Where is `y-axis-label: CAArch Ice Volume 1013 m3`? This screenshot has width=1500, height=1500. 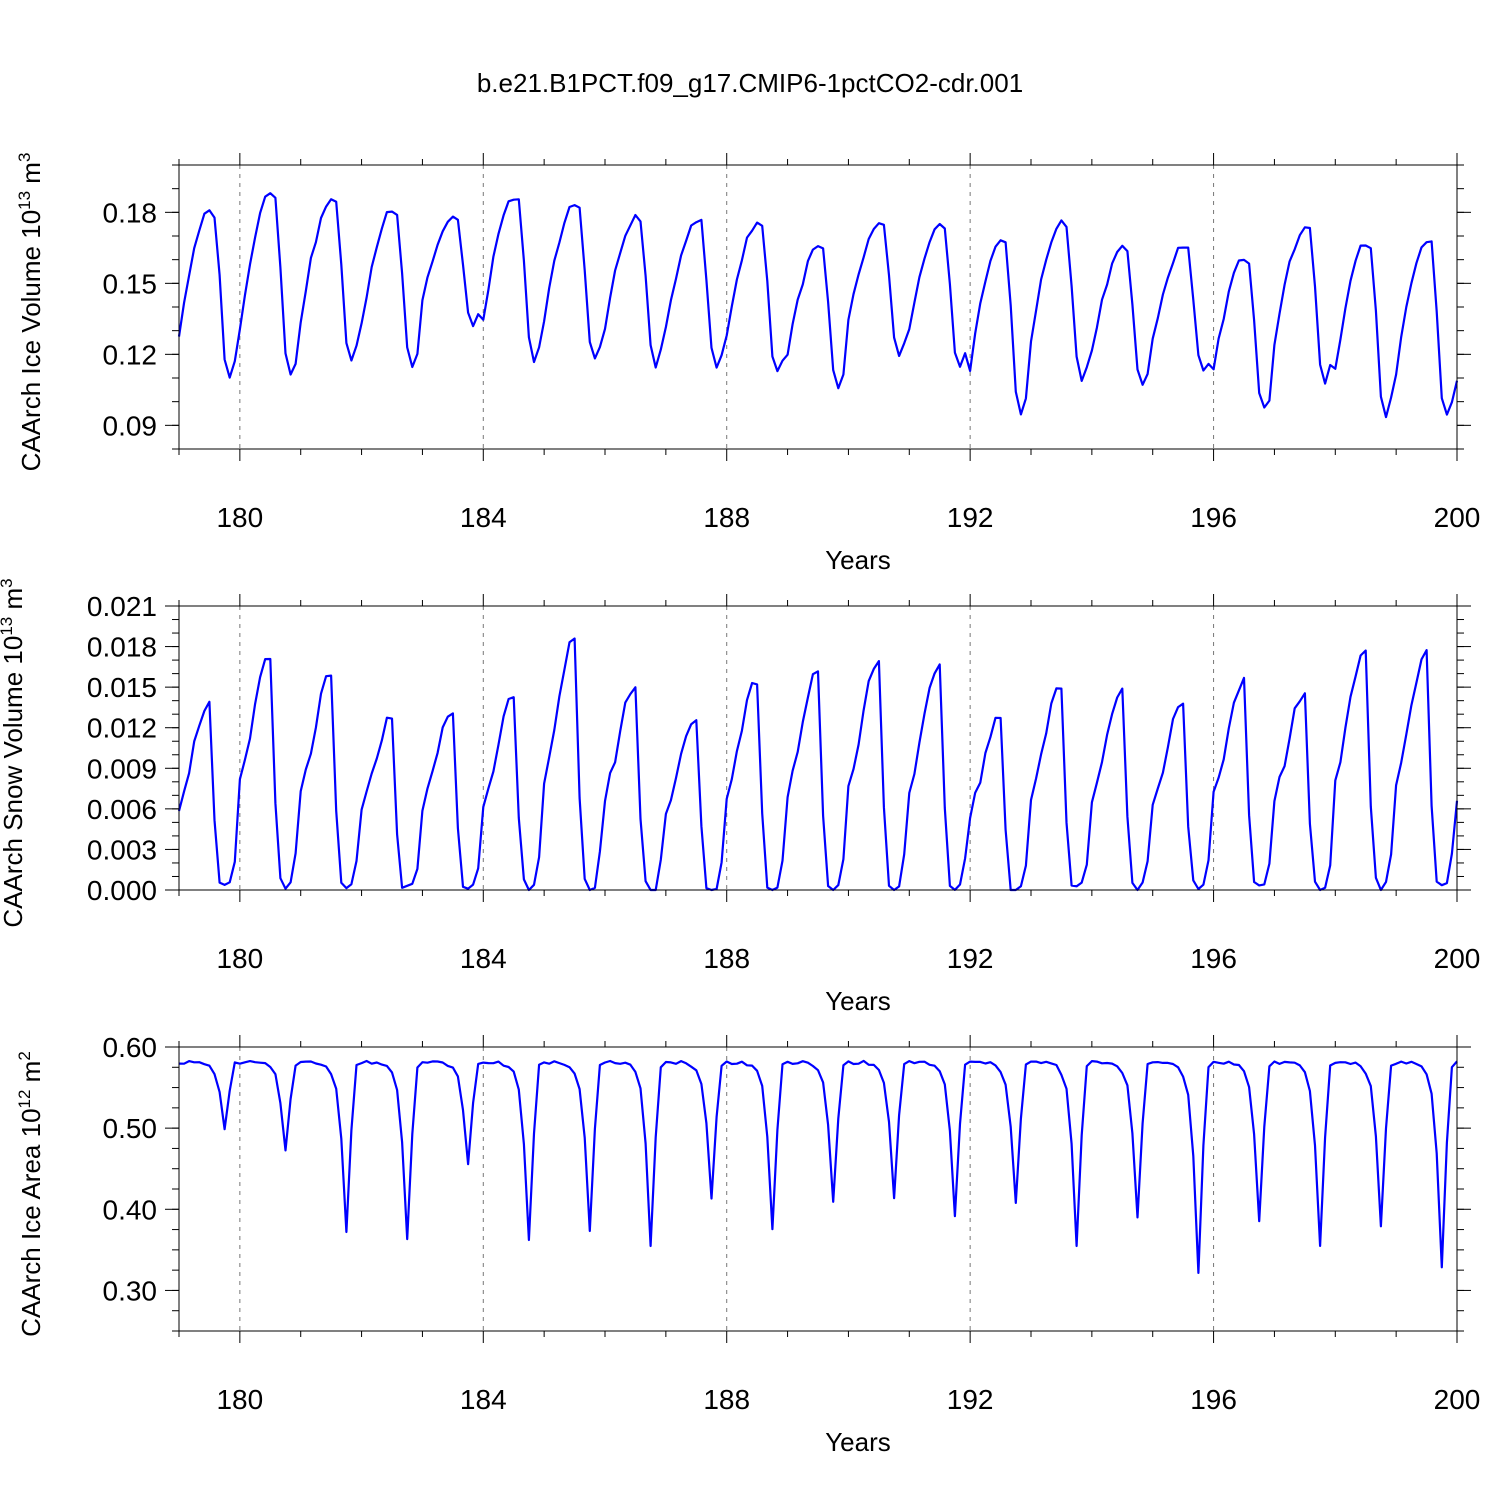
y-axis-label: CAArch Ice Volume 1013 m3 is located at coordinates (30, 312).